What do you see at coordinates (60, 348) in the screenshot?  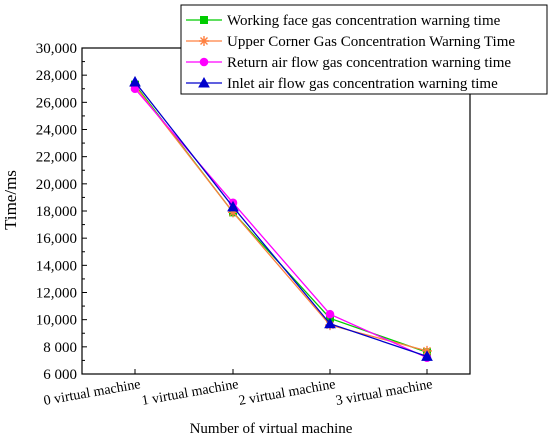 I see `y-tick-label: 8 000` at bounding box center [60, 348].